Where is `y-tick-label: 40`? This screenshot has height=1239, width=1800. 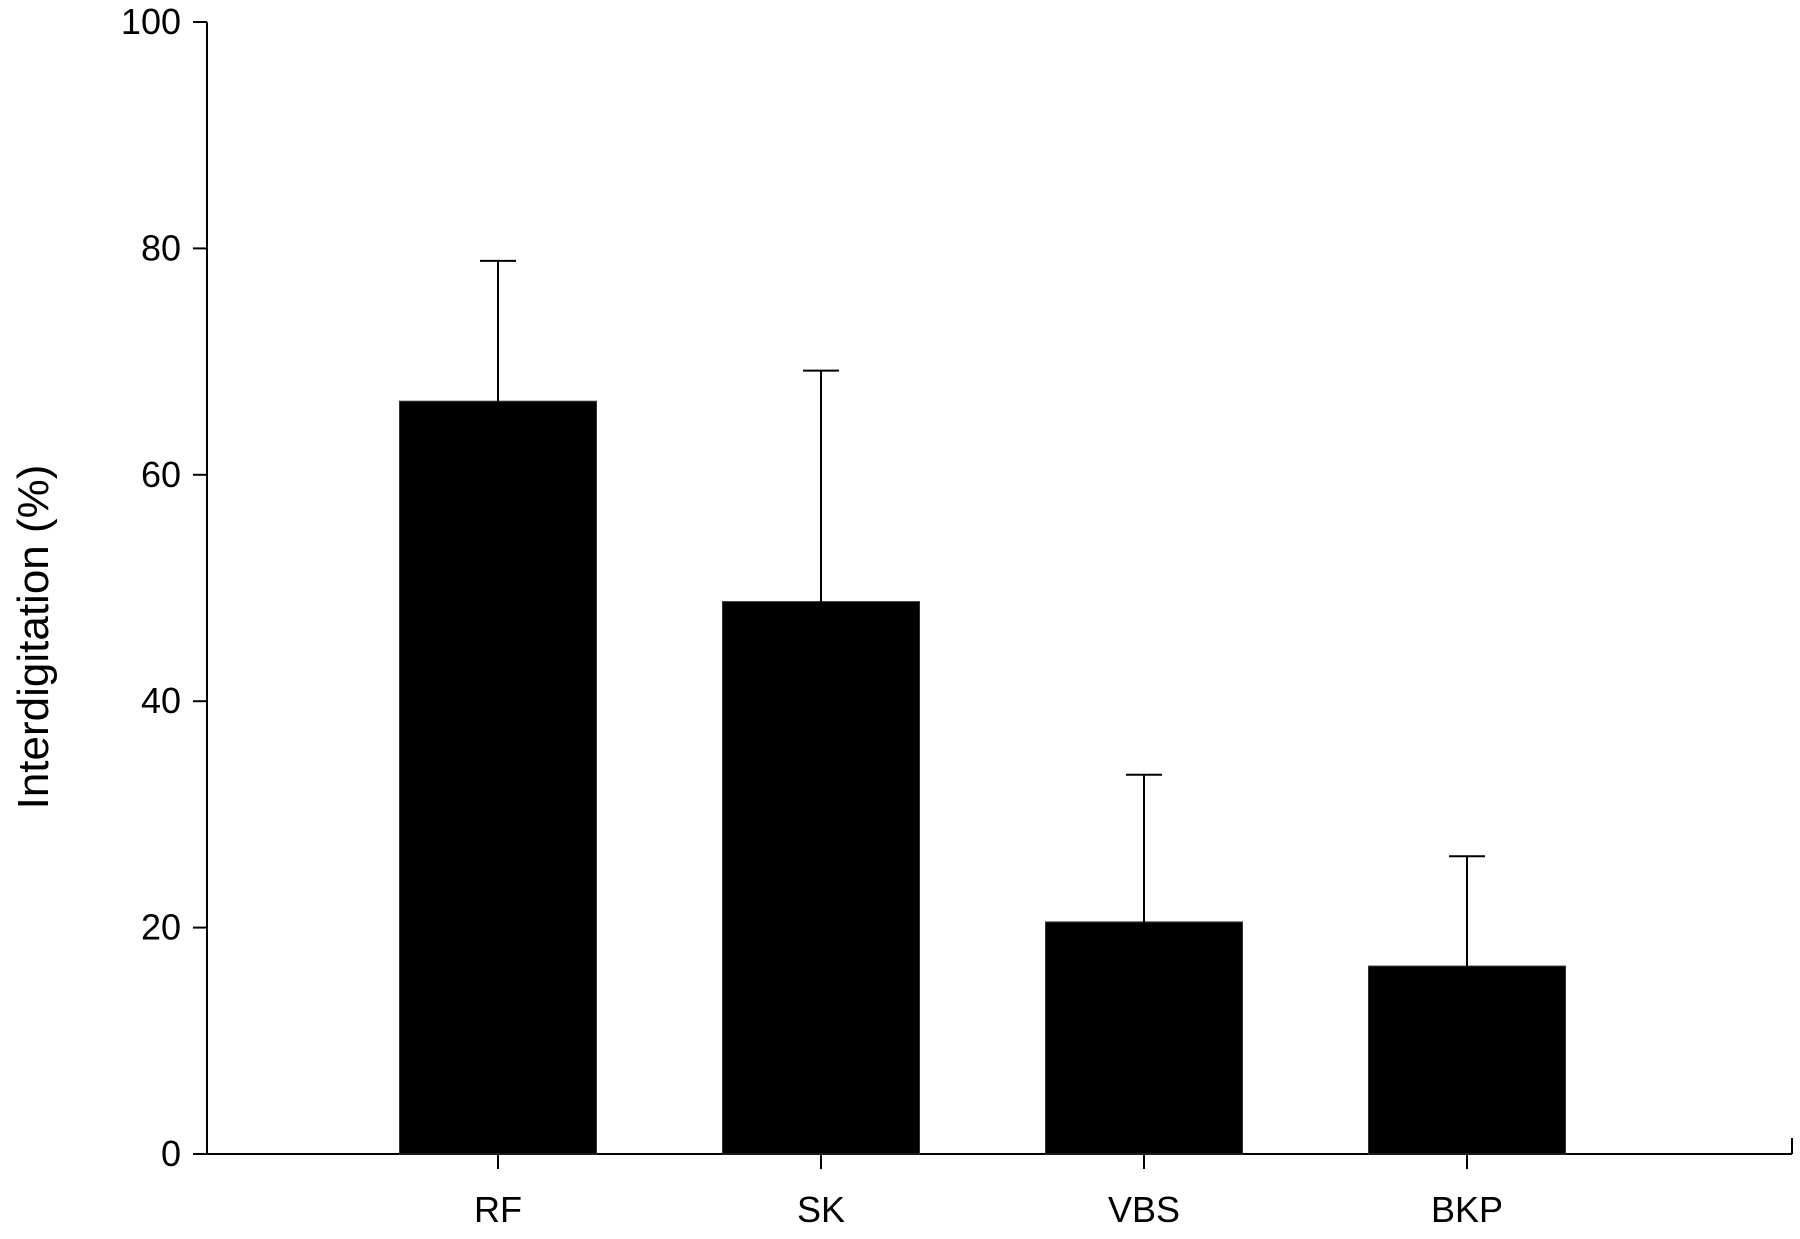
y-tick-label: 40 is located at coordinates (161, 700).